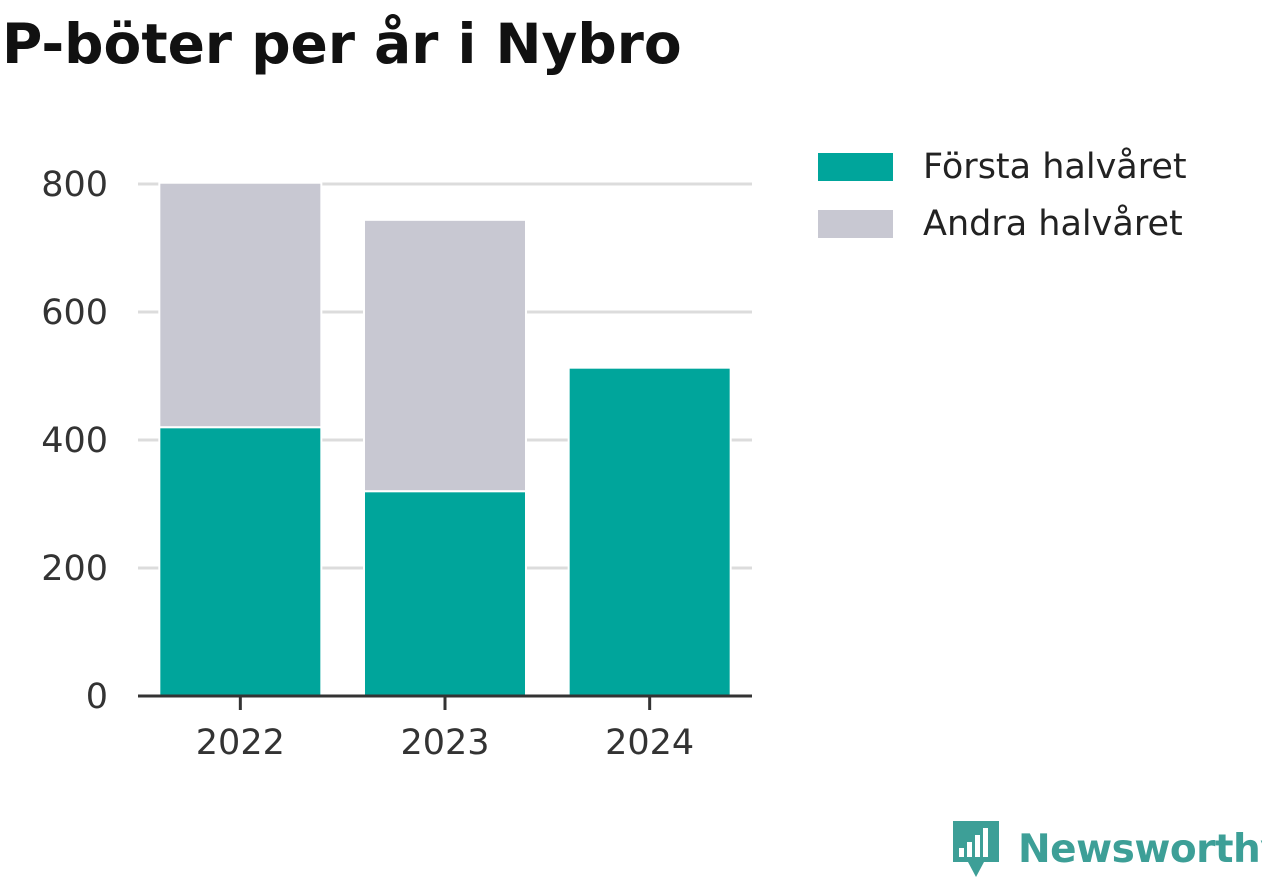 This screenshot has width=1262, height=880. I want to click on brand-name: Newsworthy, so click(1140, 849).